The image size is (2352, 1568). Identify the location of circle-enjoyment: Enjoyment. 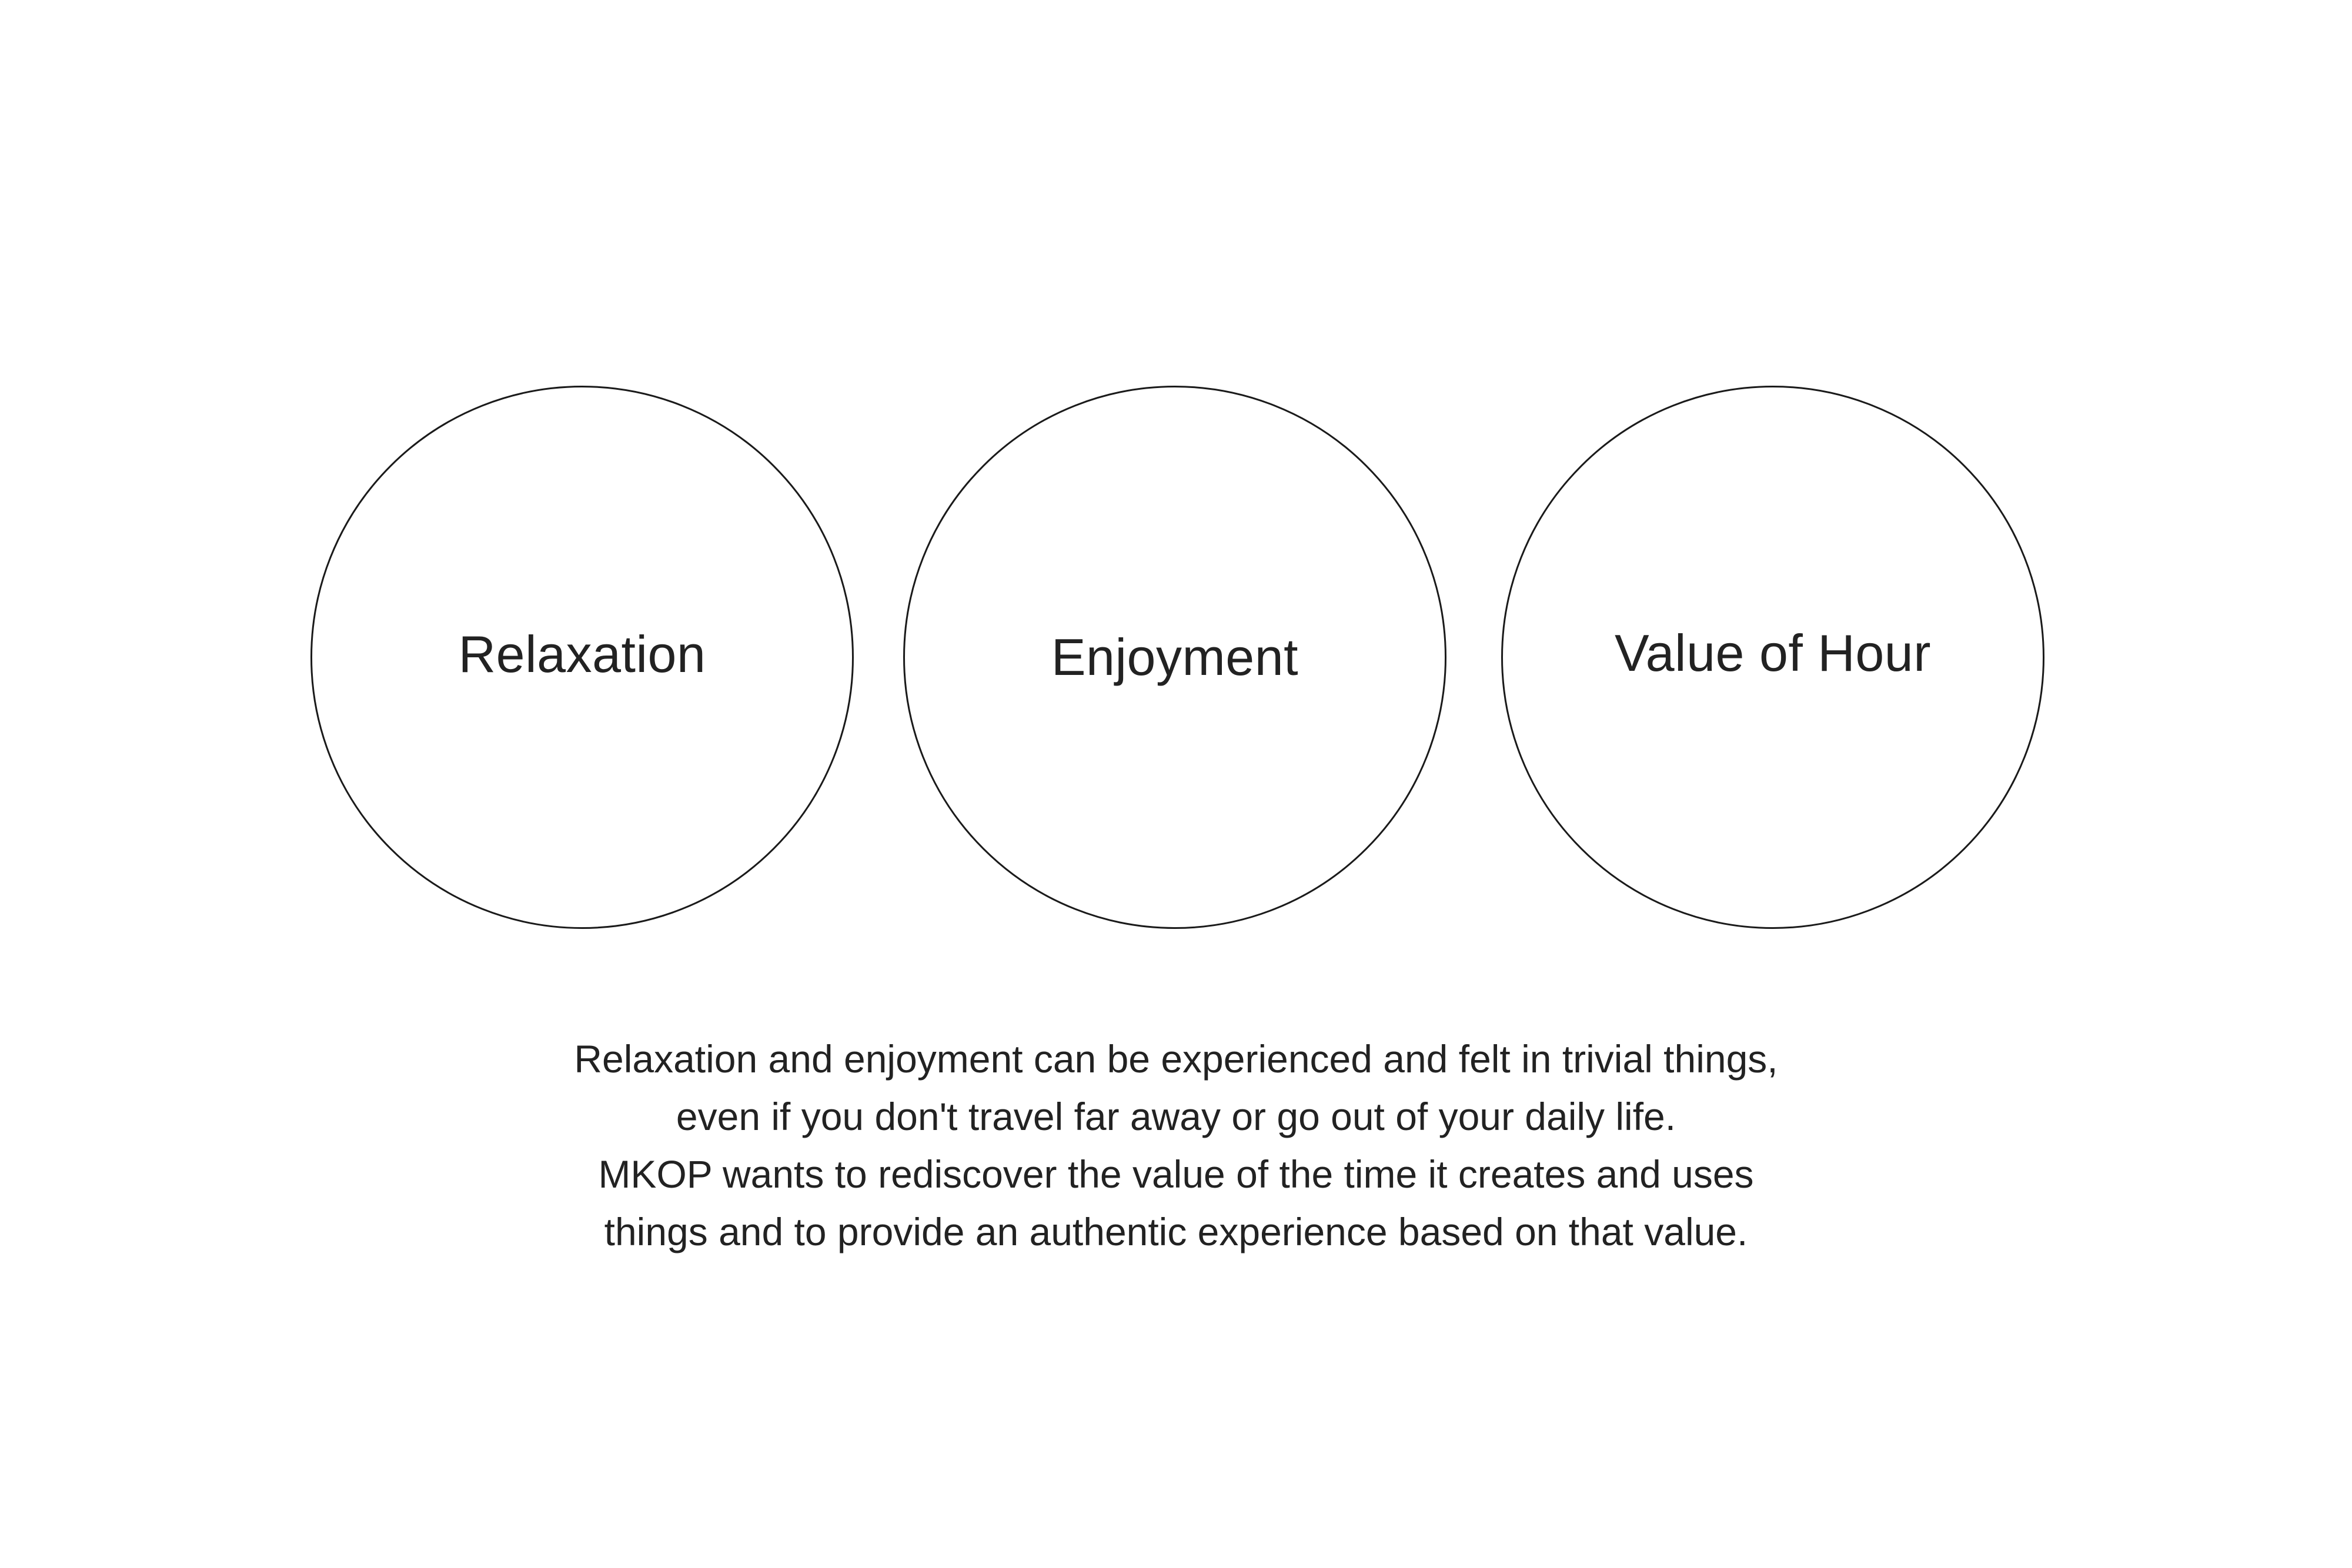
(1174, 657).